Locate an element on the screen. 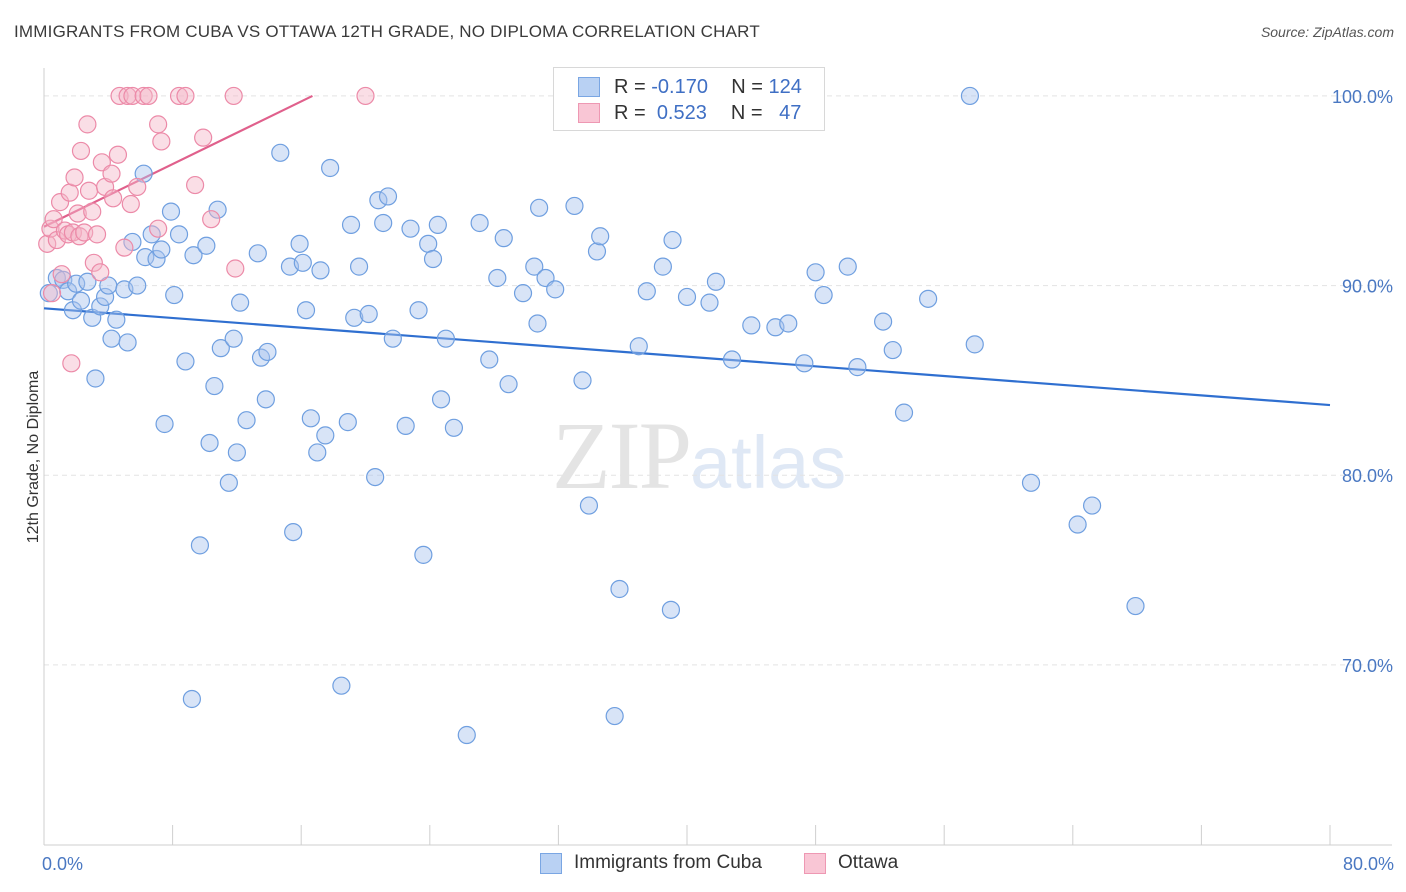 The image size is (1406, 892). source-link: ZipAtlas.com is located at coordinates (1353, 32).